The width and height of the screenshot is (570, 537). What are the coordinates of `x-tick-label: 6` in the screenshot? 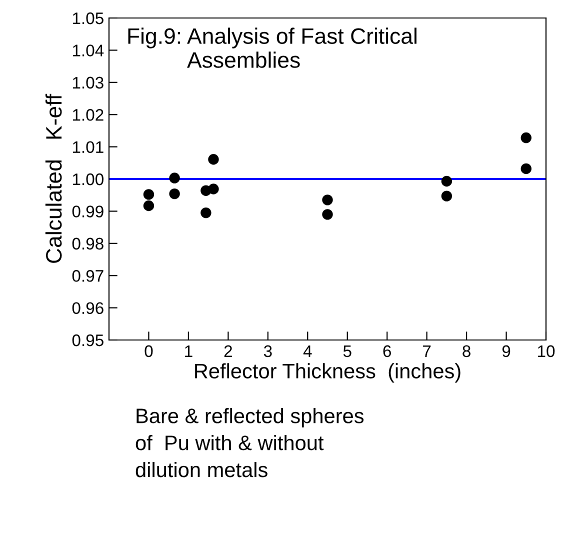 It's located at (387, 351).